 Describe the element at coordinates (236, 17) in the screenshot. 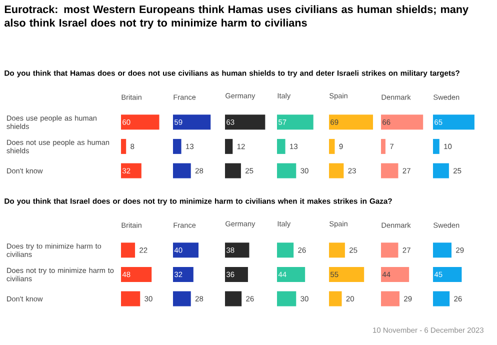

I see `text: Eurotrack: most Western Europeans think Hamas uses civilians as human shields; many also think Israel does not try to minimize harm to civilians` at that location.